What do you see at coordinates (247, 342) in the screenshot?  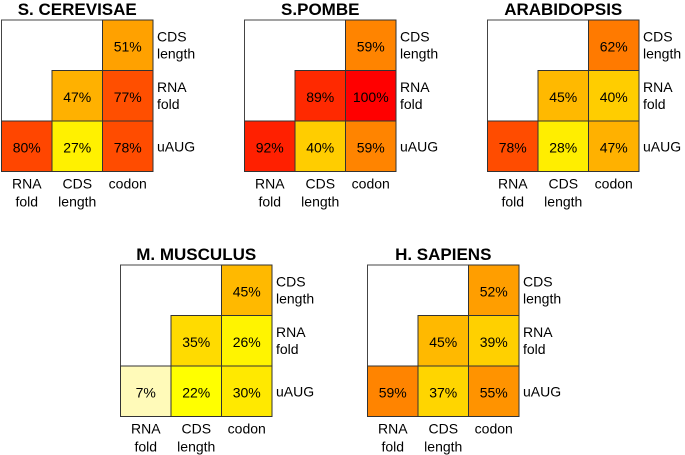 I see `cell-value-label: 26%` at bounding box center [247, 342].